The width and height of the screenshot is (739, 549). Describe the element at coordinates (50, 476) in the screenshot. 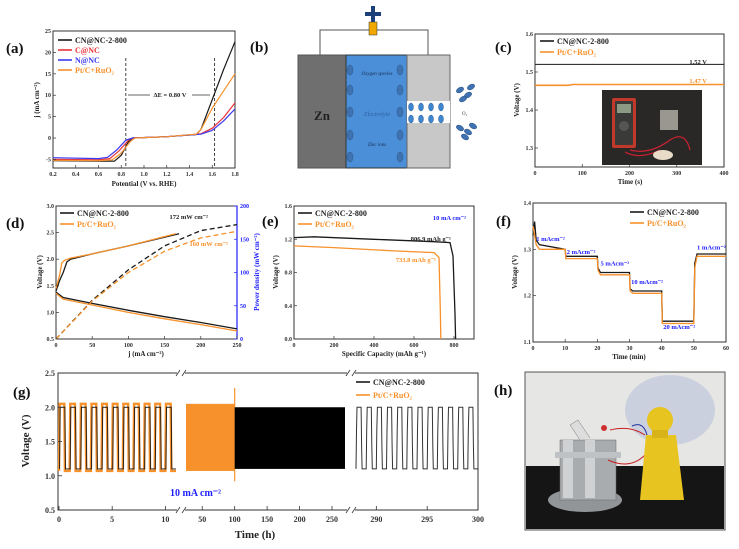

I see `y-tick-label: 1.0` at that location.